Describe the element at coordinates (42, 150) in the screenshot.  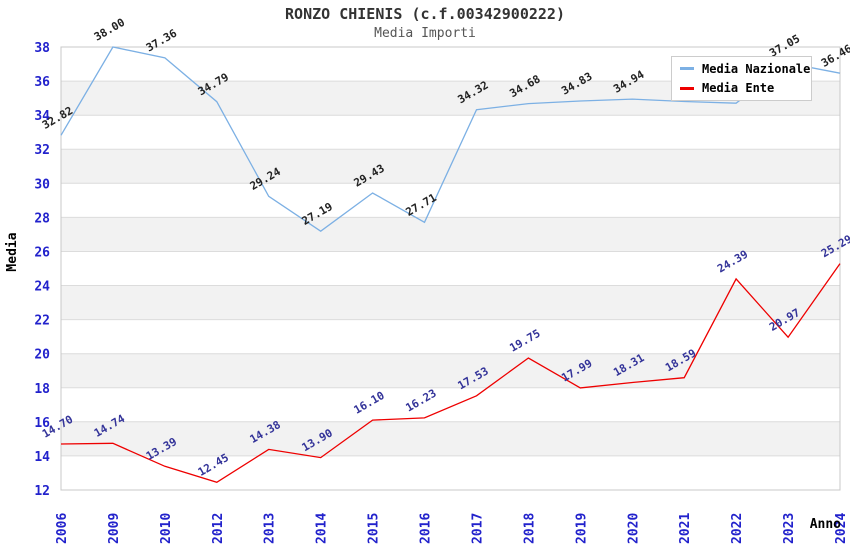
I see `y-tick-label: 32` at that location.